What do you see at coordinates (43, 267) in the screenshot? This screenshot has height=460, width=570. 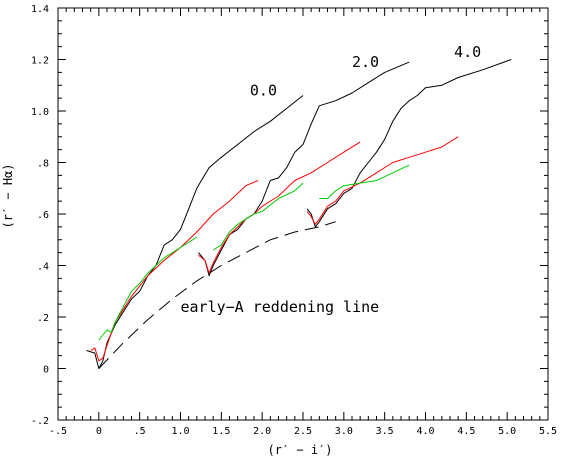 I see `y-tick-label: .4` at bounding box center [43, 267].